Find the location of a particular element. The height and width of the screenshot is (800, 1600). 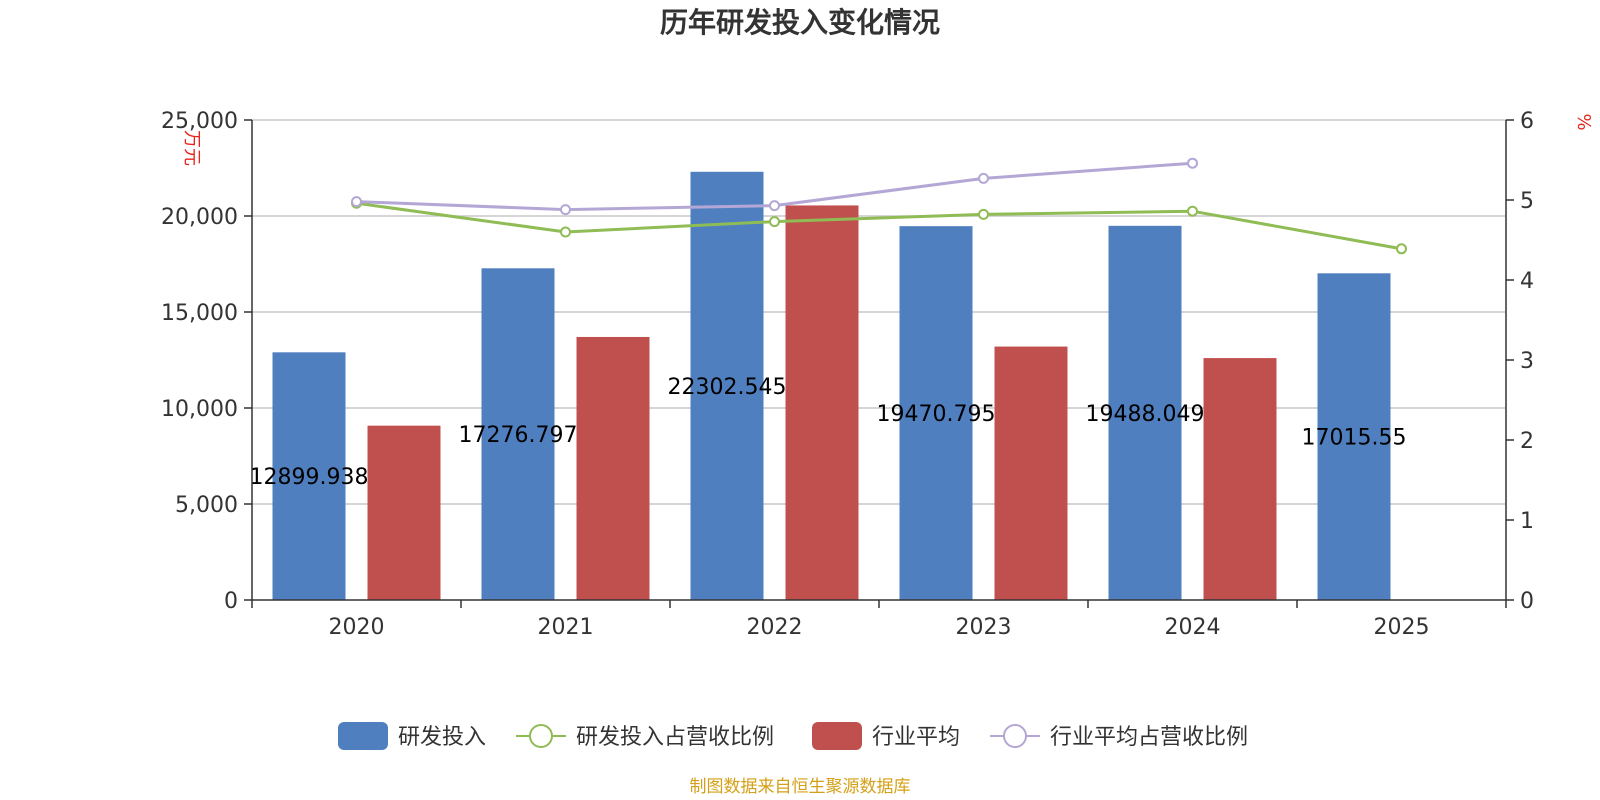

bar-data-label: 17276.797 is located at coordinates (518, 435).